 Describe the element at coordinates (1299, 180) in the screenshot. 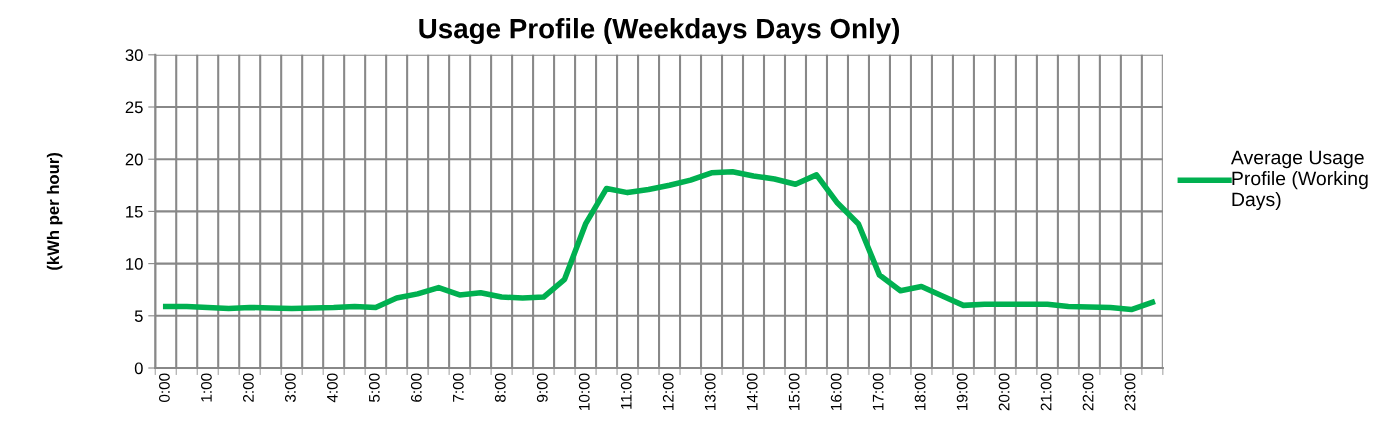

I see `legend-label: Average Usage Profile (Working Days)` at that location.